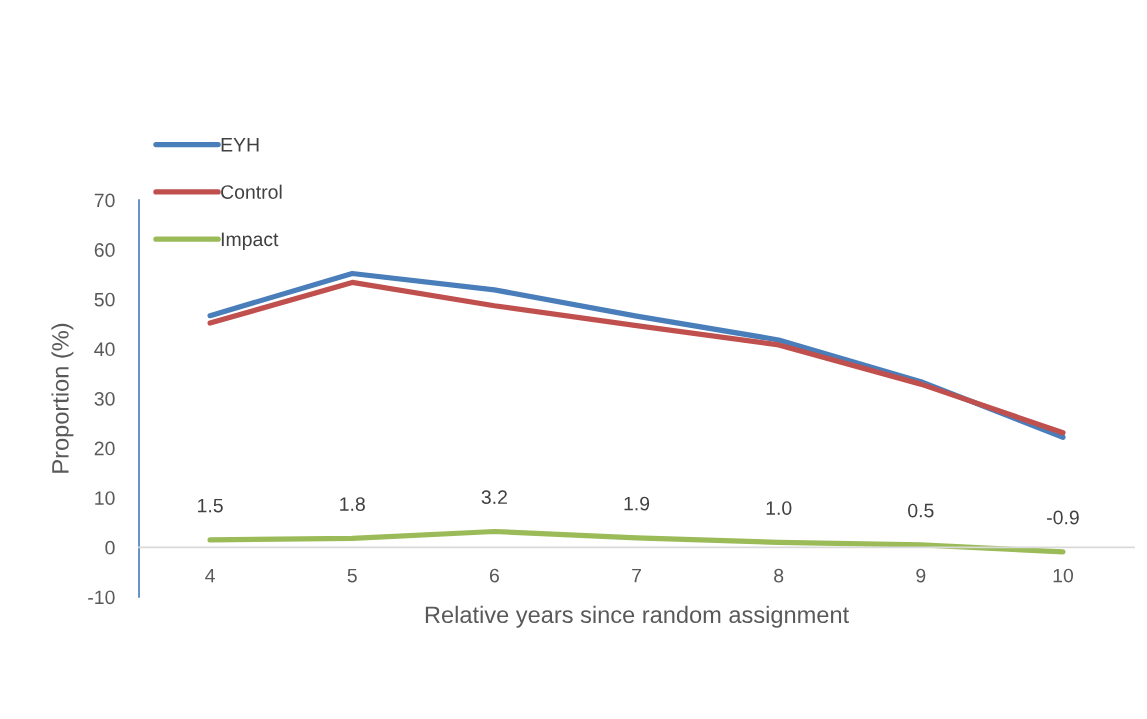 The width and height of the screenshot is (1147, 719). Describe the element at coordinates (779, 508) in the screenshot. I see `data-label: 1.0` at that location.